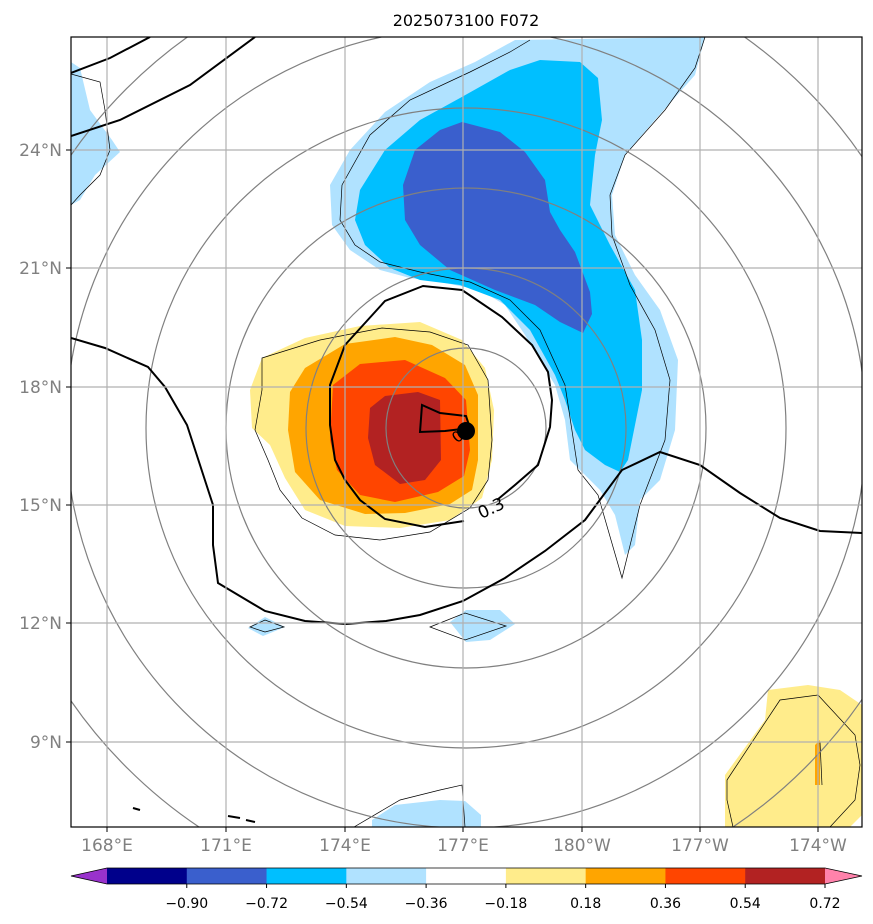 The image size is (873, 924). I want to click on x-tick-label: 177°W, so click(700, 846).